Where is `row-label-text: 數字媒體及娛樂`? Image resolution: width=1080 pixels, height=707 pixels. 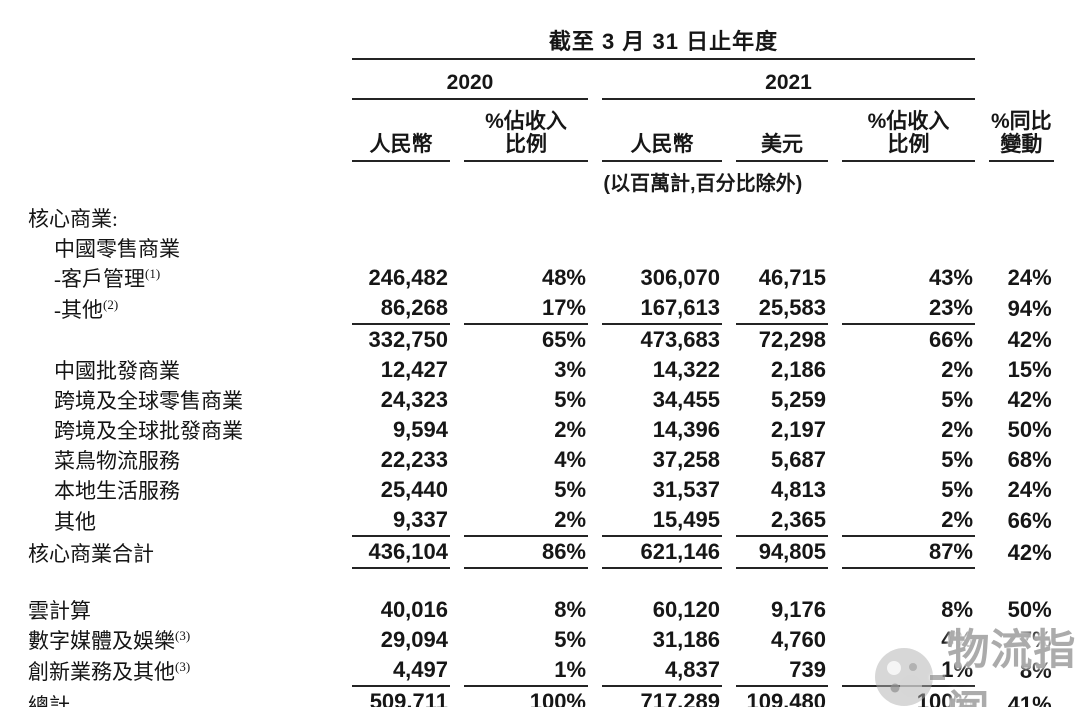
row-label-text: 數字媒體及娛樂 is located at coordinates (101, 641).